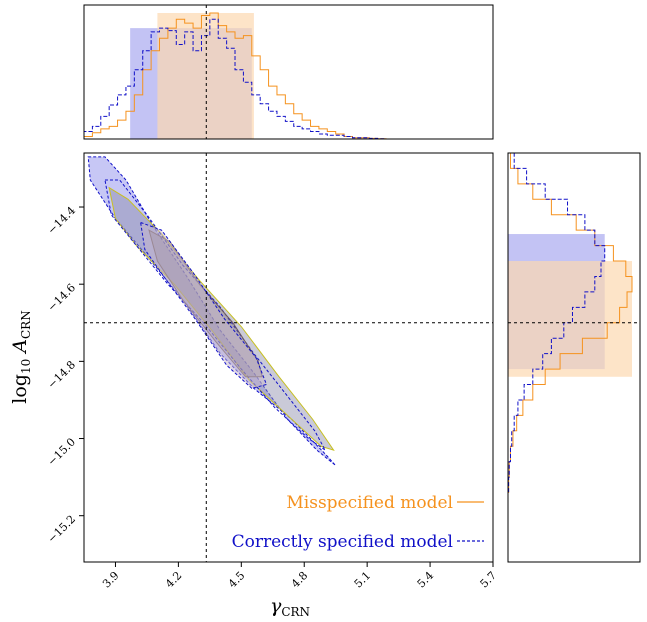  I want to click on x-tick-label: 4.5, so click(237, 580).